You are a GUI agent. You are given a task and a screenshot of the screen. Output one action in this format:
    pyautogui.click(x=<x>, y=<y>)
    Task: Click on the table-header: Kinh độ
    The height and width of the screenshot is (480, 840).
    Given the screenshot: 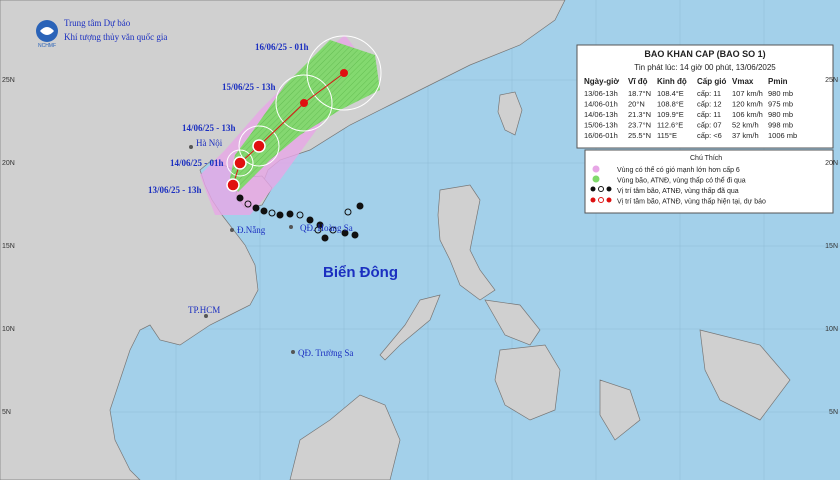 What is the action you would take?
    pyautogui.click(x=672, y=81)
    